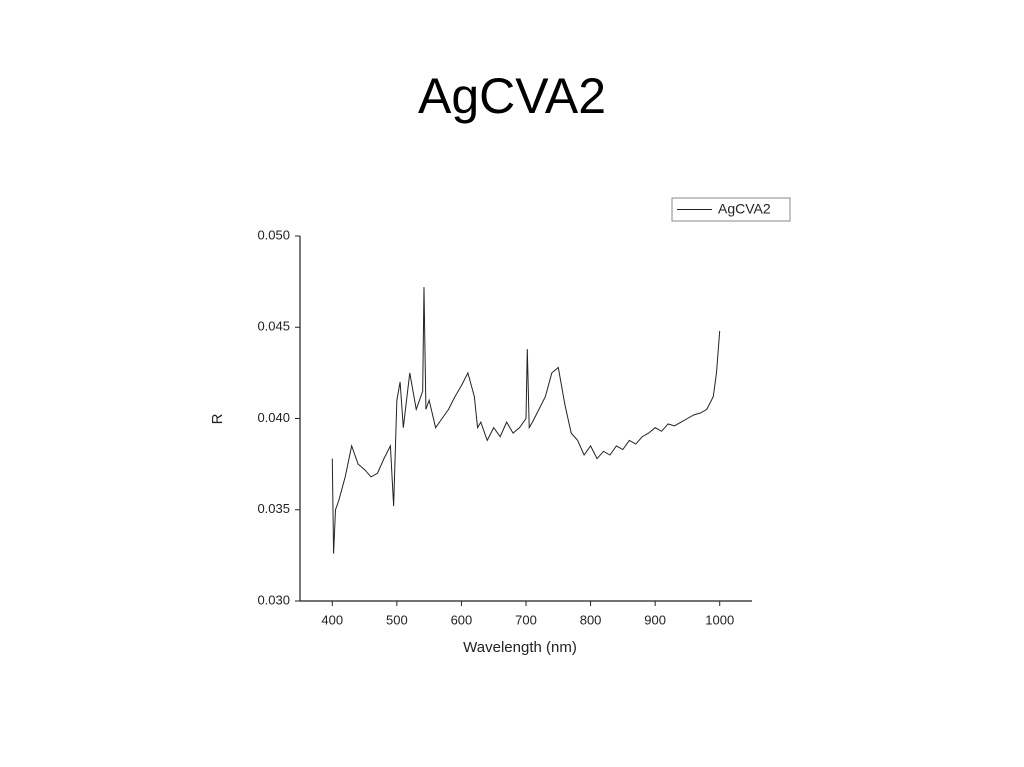  I want to click on y-axis-label: R, so click(217, 418).